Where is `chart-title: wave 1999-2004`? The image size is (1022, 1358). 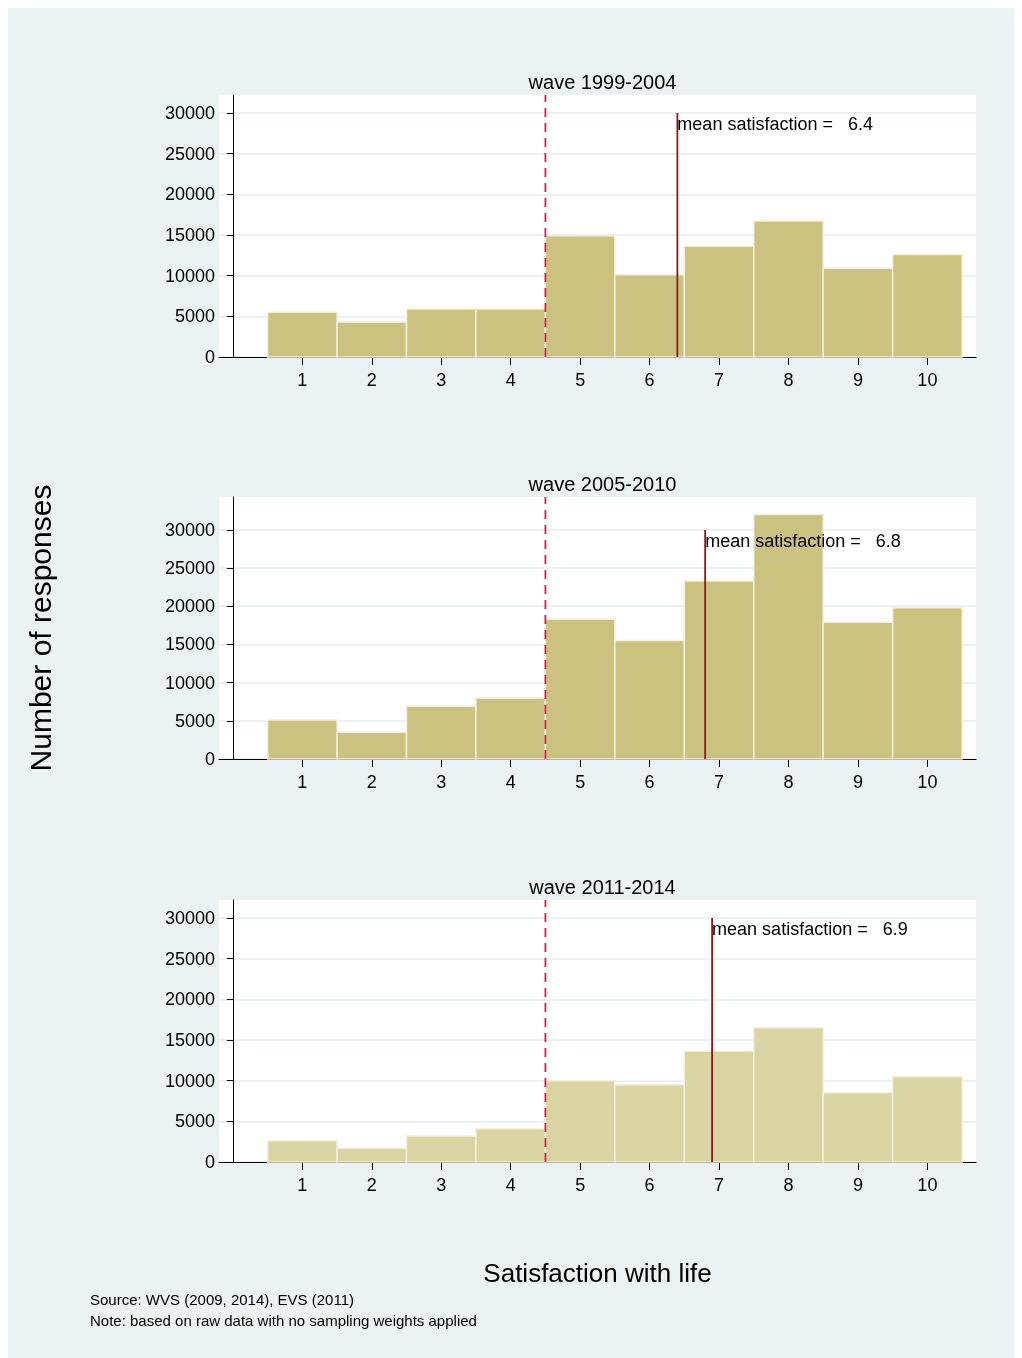
chart-title: wave 1999-2004 is located at coordinates (602, 82).